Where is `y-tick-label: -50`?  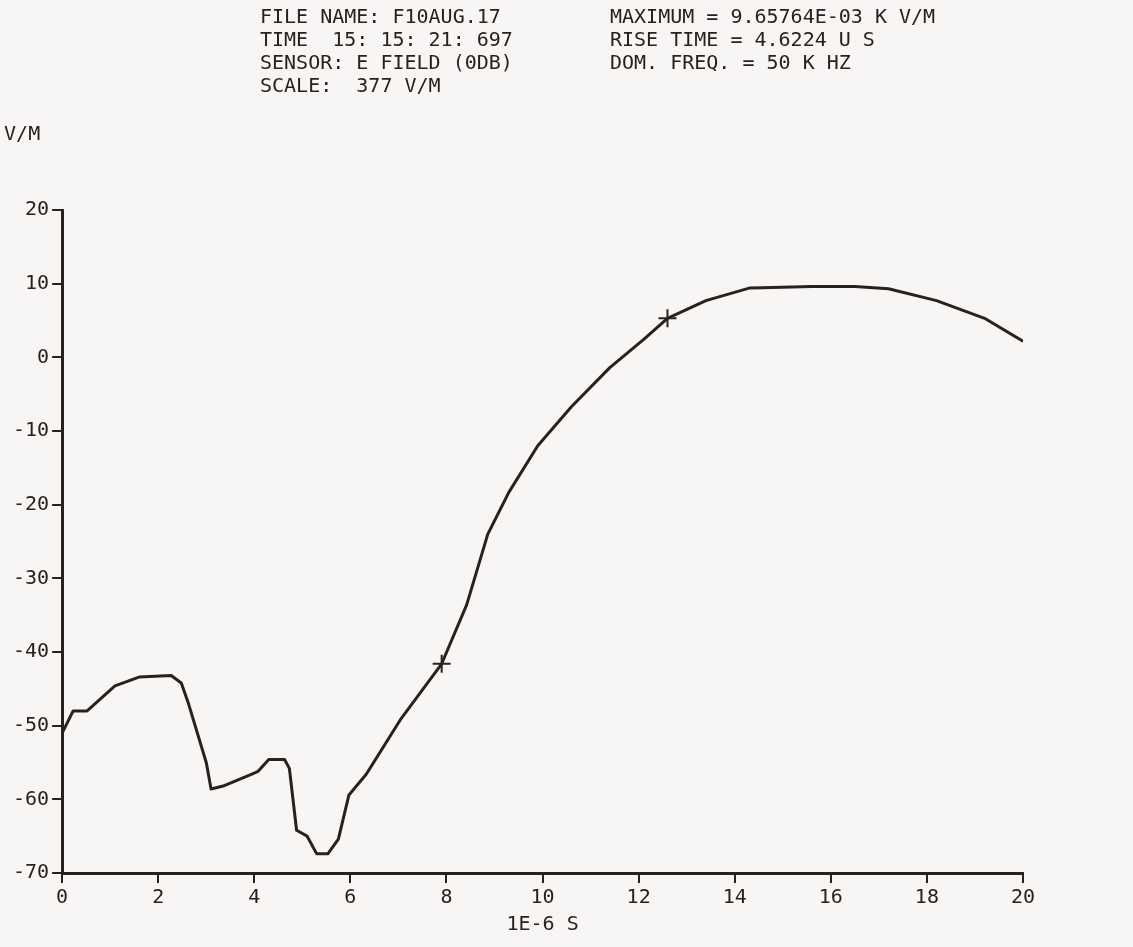 y-tick-label: -50 is located at coordinates (31, 723).